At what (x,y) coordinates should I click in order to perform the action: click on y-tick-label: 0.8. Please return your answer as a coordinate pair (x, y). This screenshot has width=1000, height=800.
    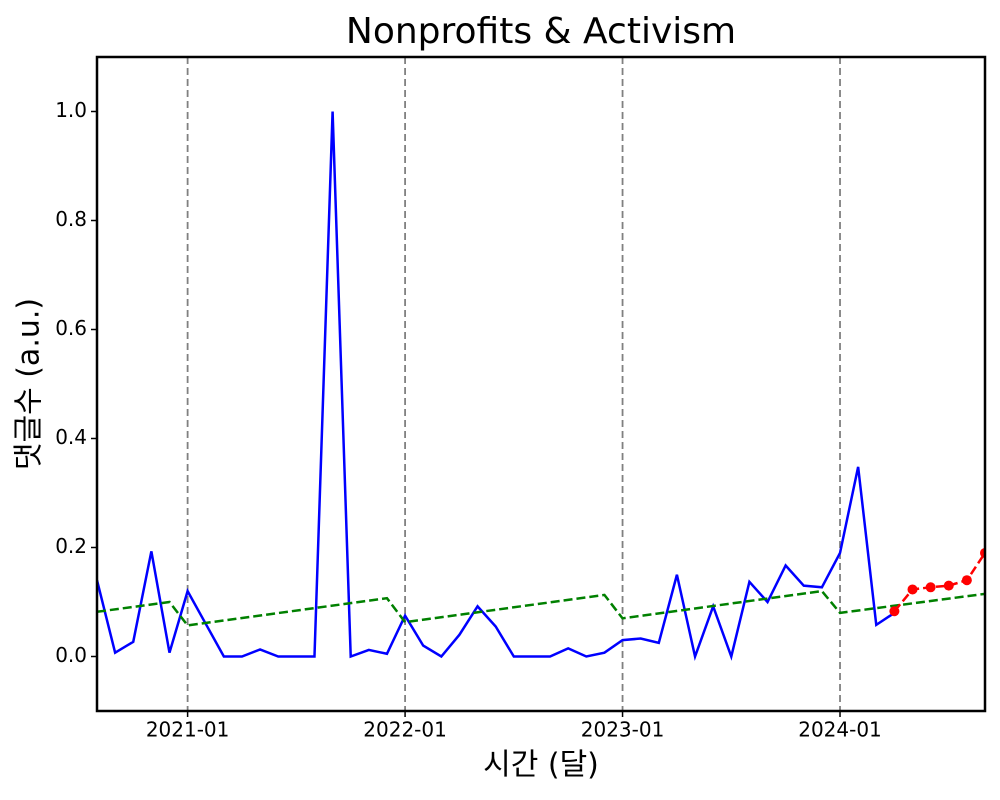
    Looking at the image, I should click on (71, 219).